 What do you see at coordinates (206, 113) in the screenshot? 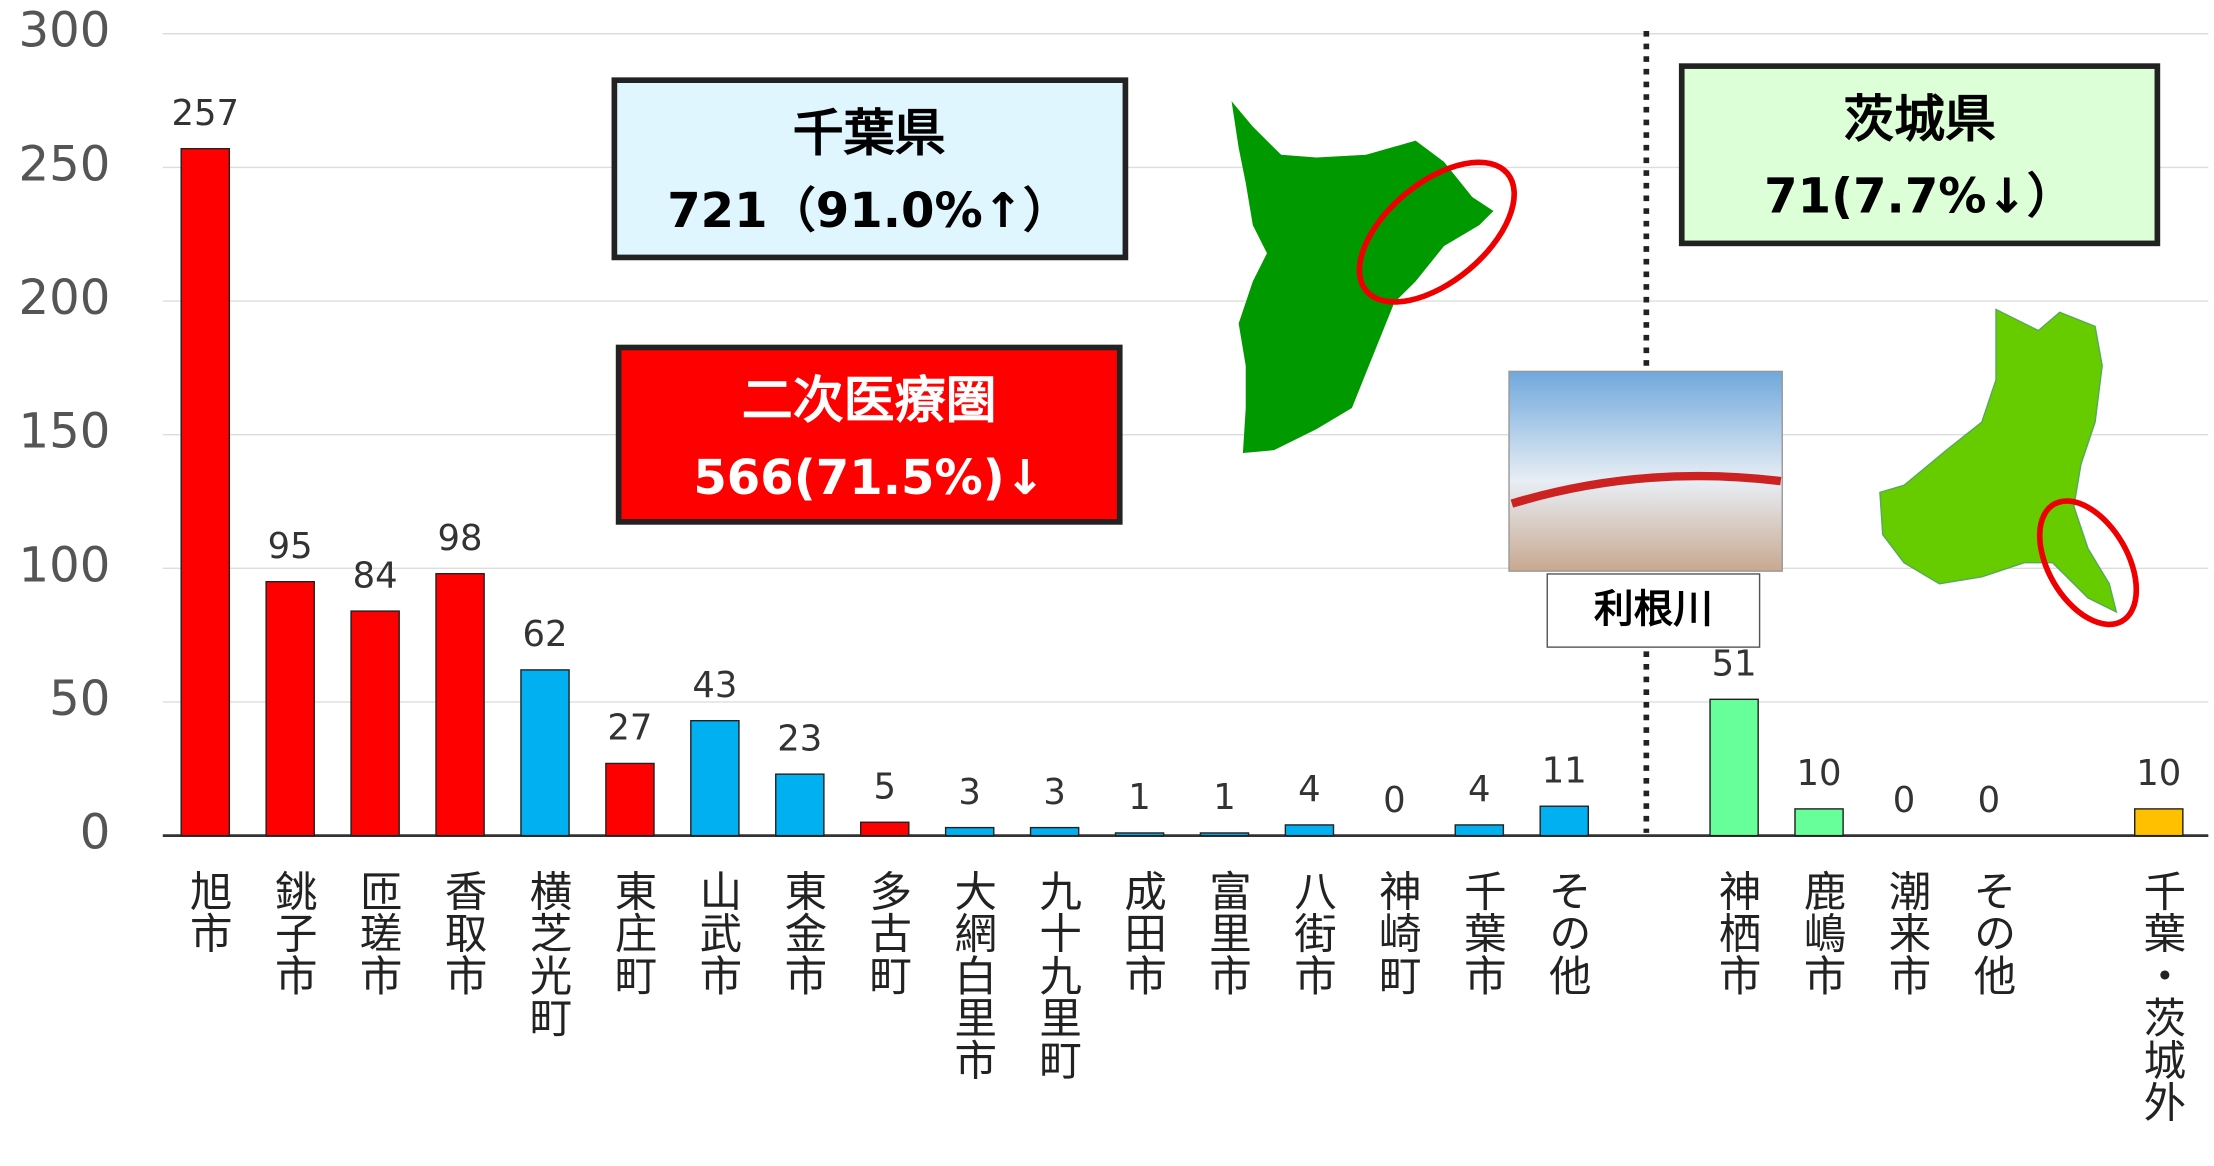
I see `value-label: 257` at bounding box center [206, 113].